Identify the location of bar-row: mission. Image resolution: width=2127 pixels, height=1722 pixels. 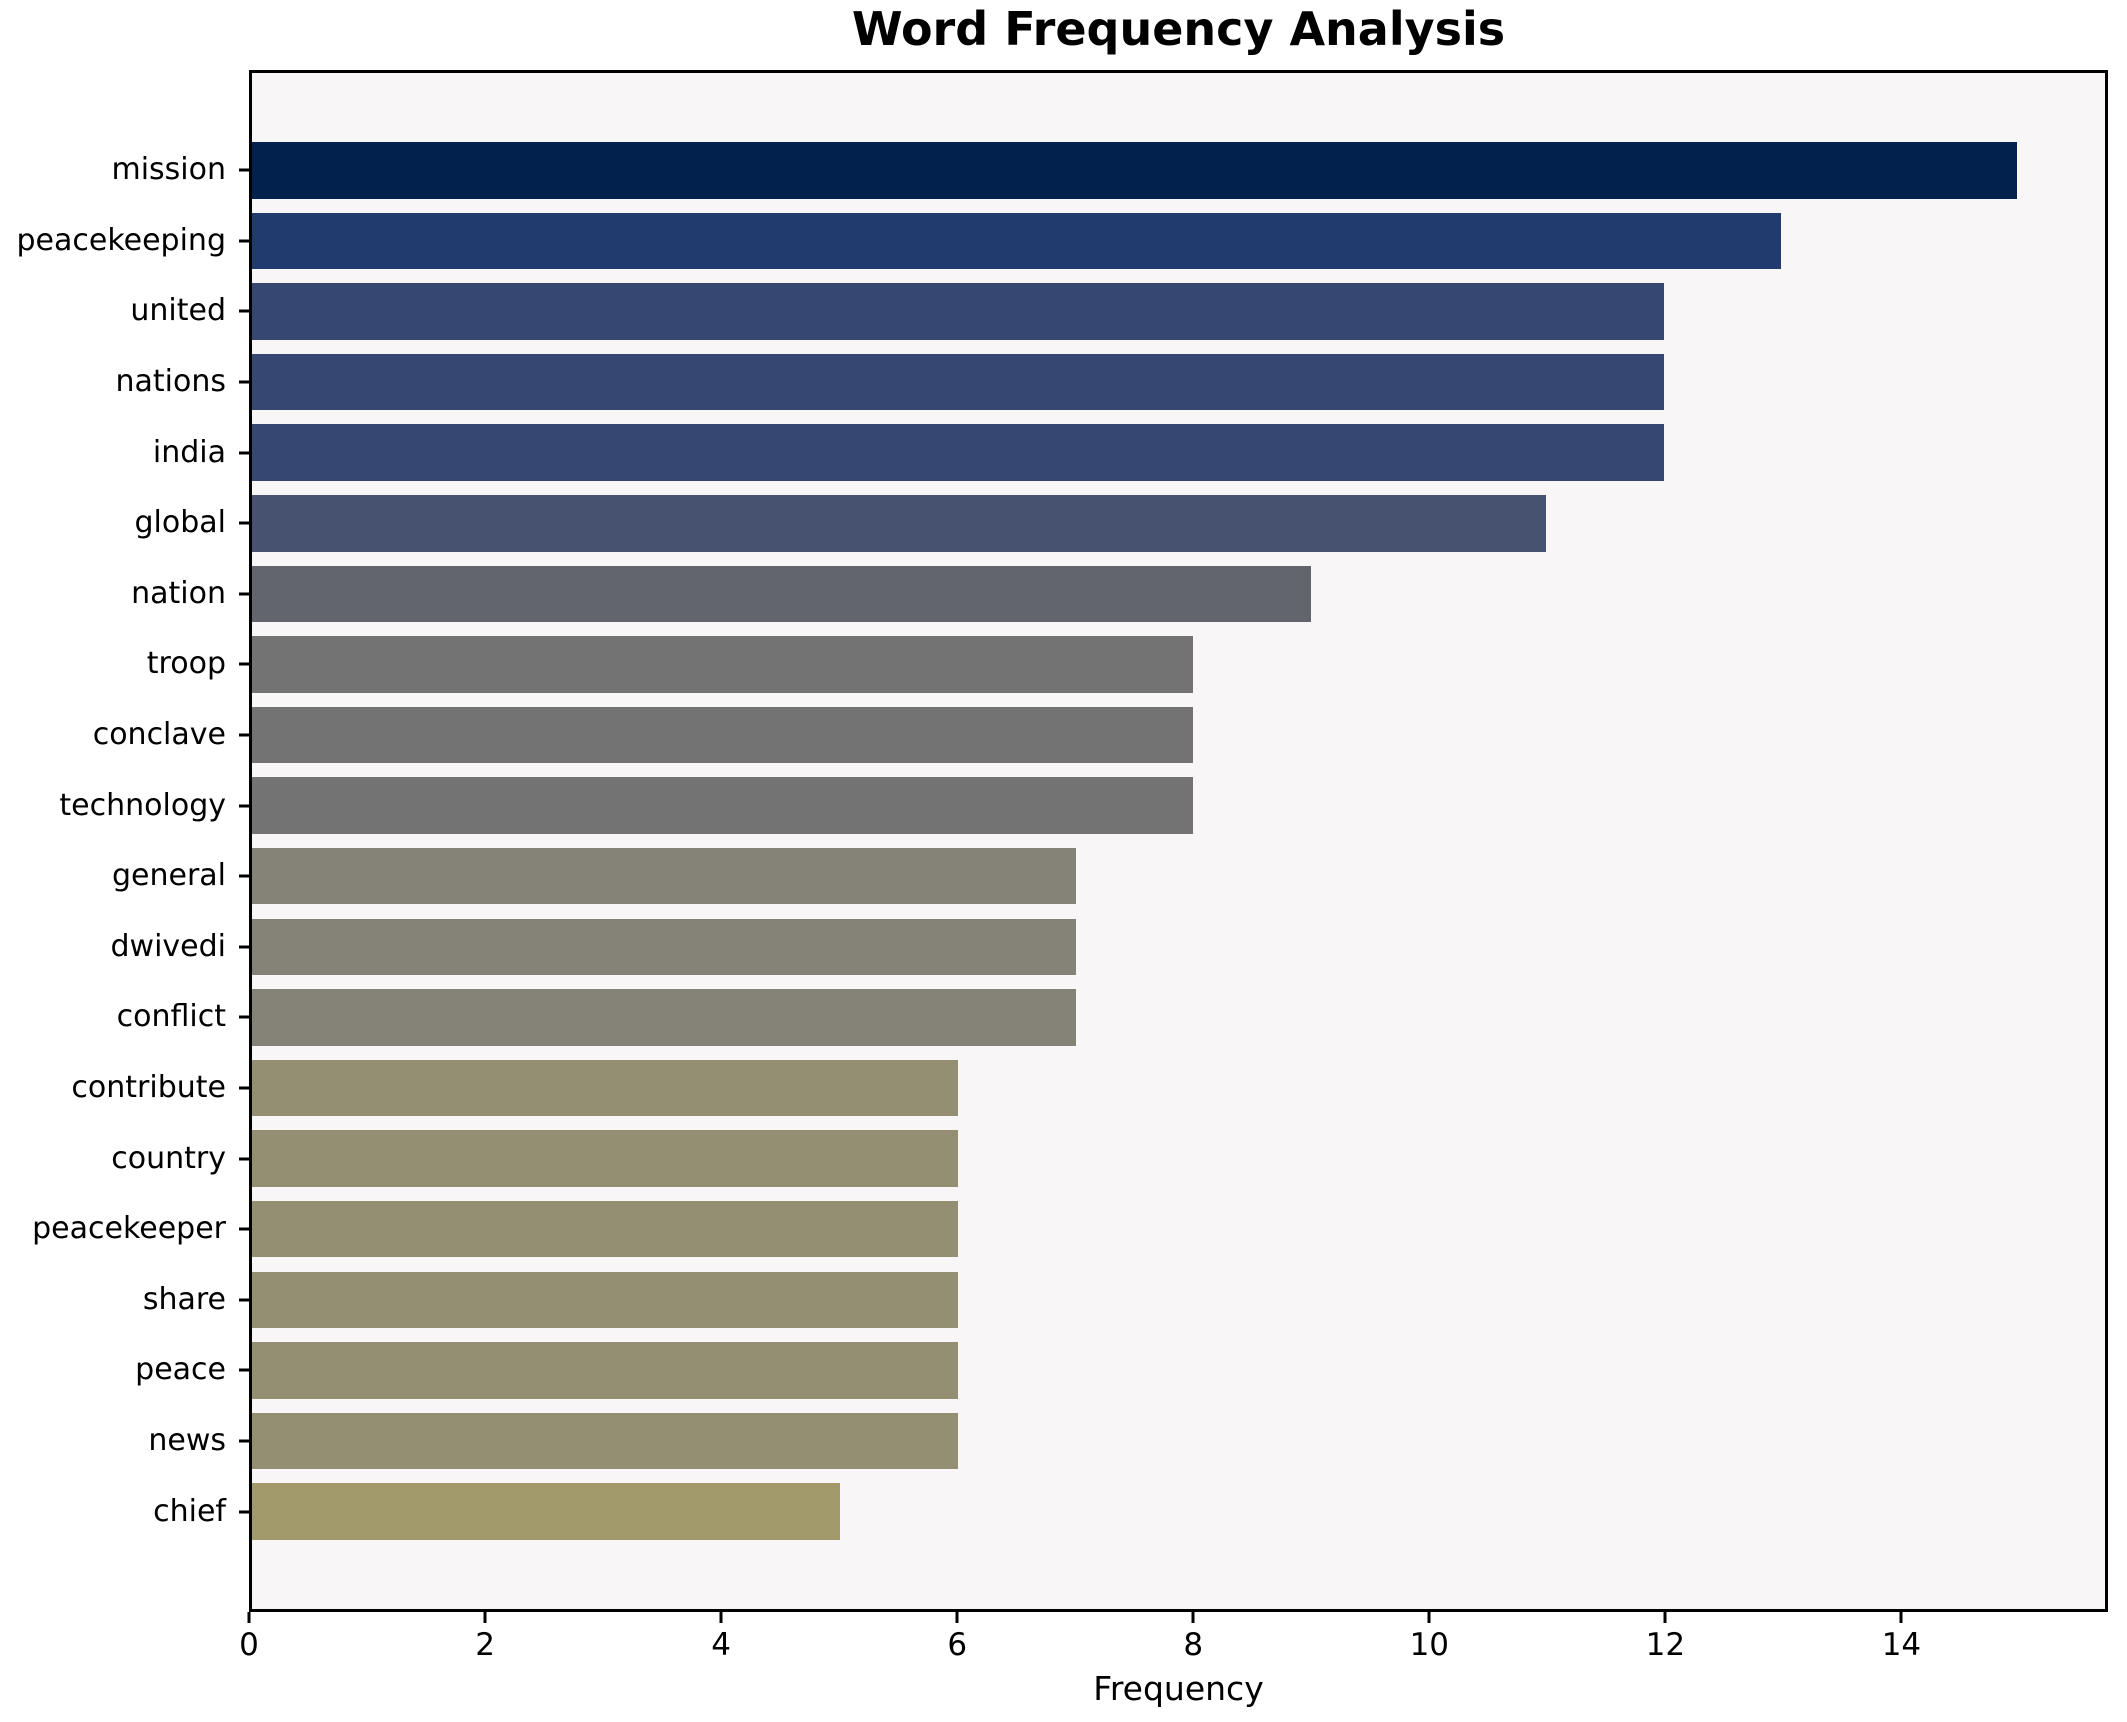
(1108, 170).